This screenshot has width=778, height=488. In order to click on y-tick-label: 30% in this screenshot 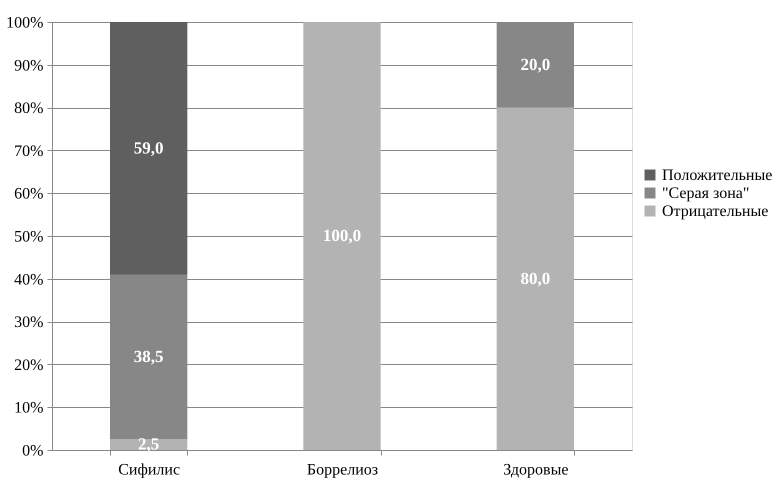, I will do `click(29, 323)`.